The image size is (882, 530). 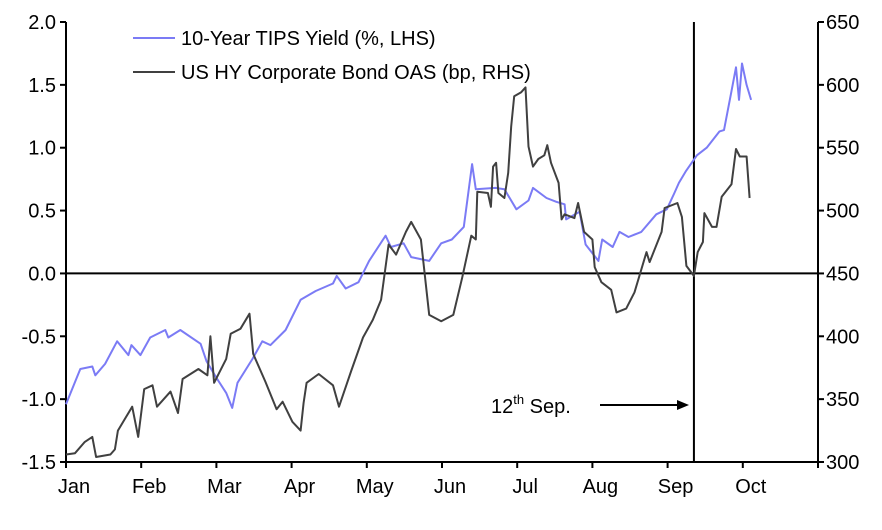 I want to click on right-tick-label: 500, so click(x=842, y=212).